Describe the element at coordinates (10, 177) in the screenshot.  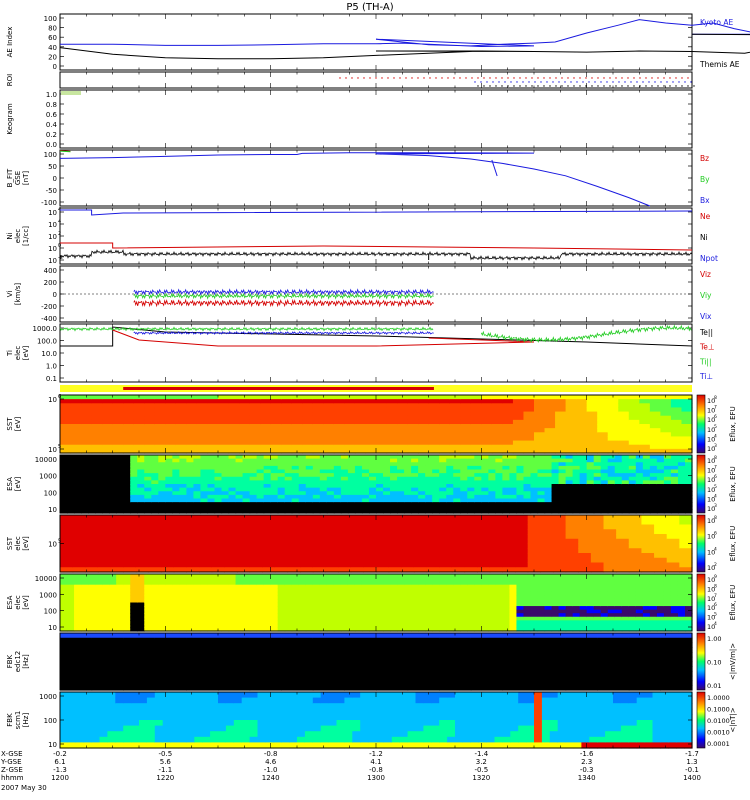
I see `bfit-ylabel-0: B_FIT` at that location.